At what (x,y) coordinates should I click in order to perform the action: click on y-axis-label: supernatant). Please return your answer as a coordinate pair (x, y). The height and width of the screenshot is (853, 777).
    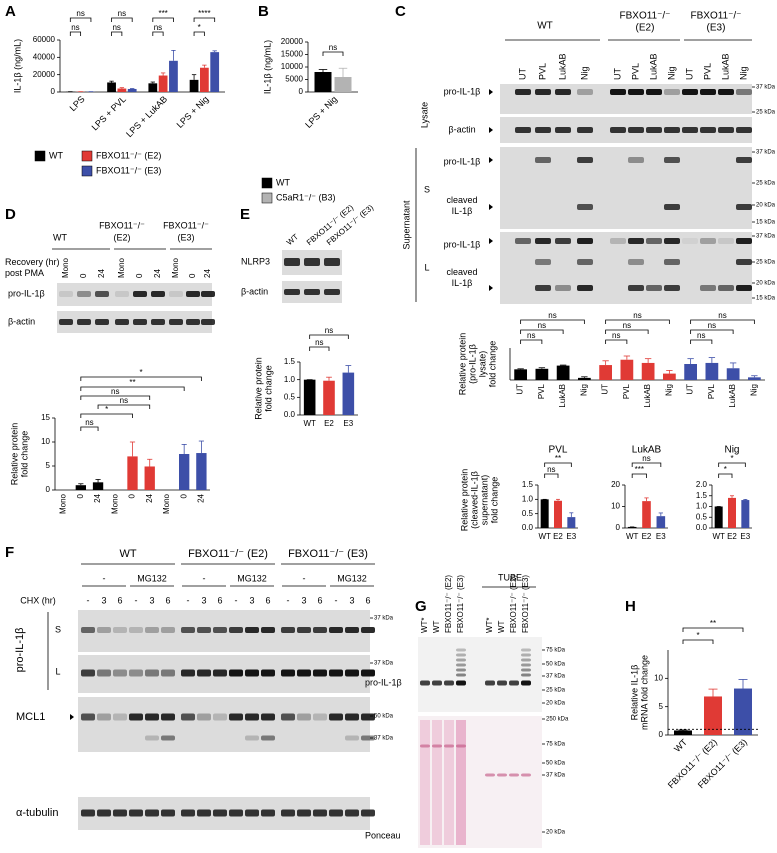
    Looking at the image, I should click on (484, 500).